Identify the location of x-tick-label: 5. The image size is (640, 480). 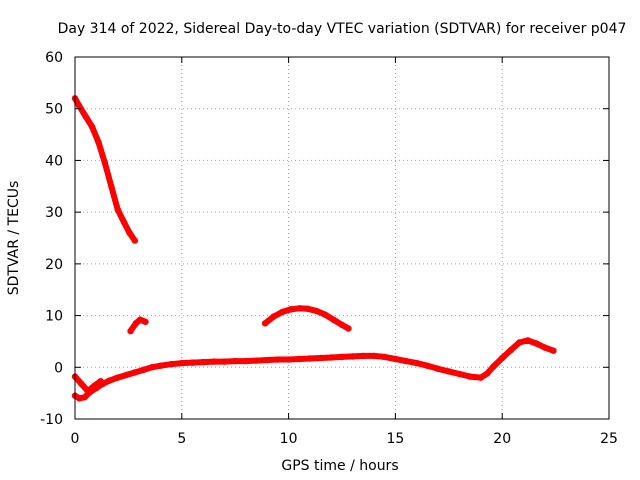
(181, 439).